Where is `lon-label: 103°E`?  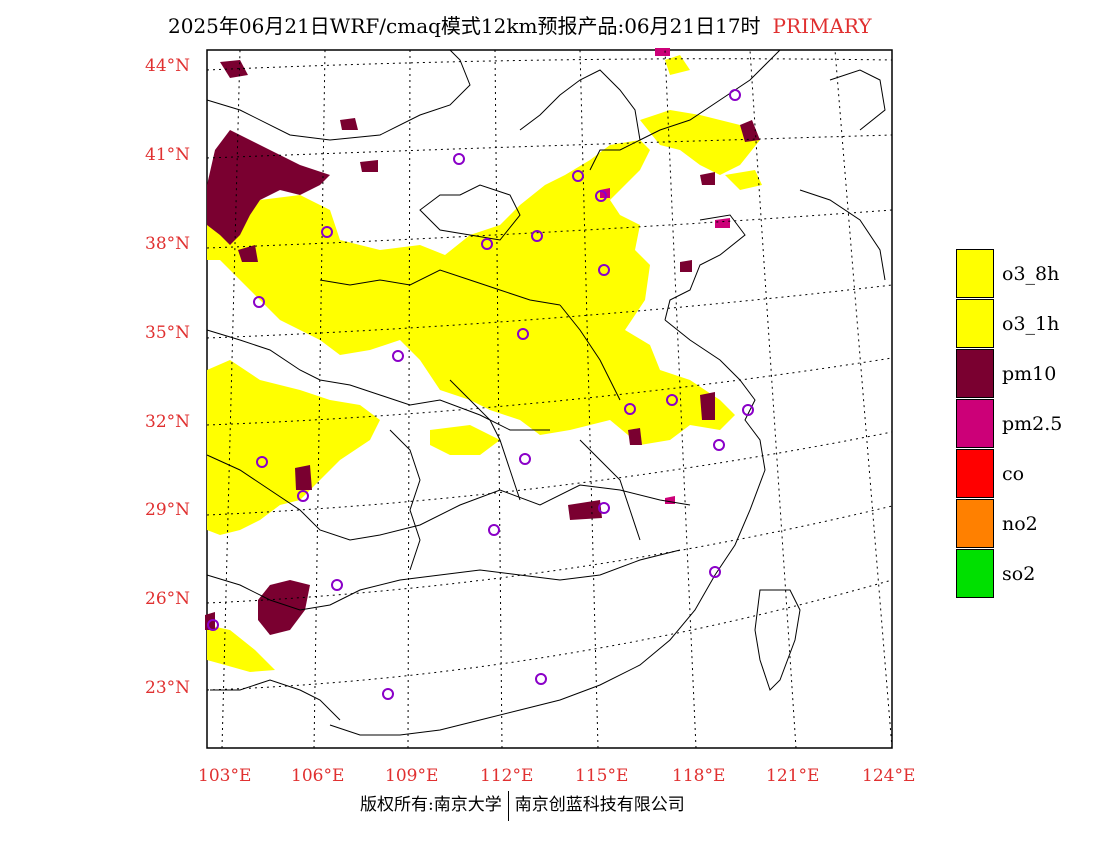 lon-label: 103°E is located at coordinates (225, 776).